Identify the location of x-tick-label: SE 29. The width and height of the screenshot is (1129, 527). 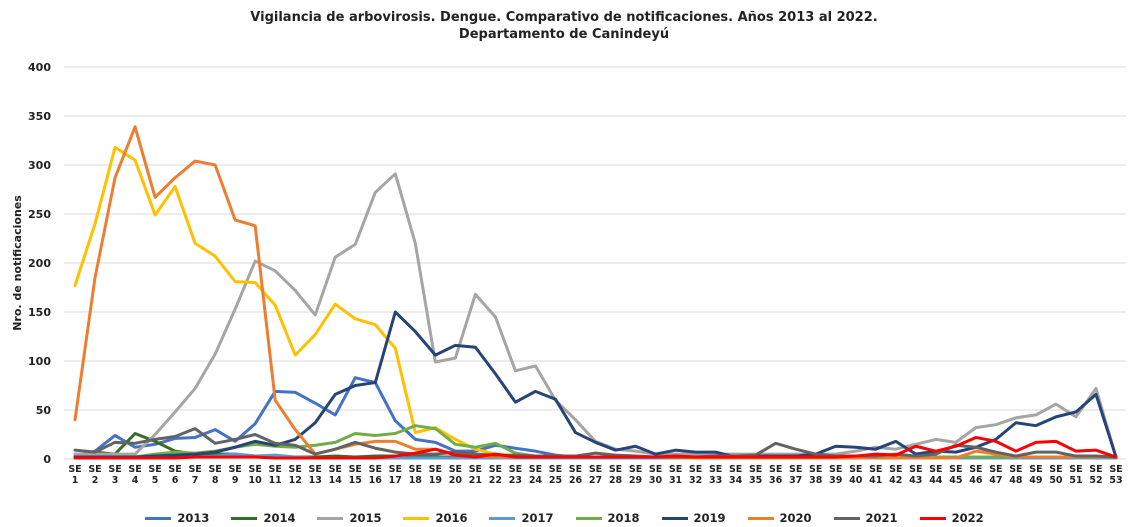
(635, 475).